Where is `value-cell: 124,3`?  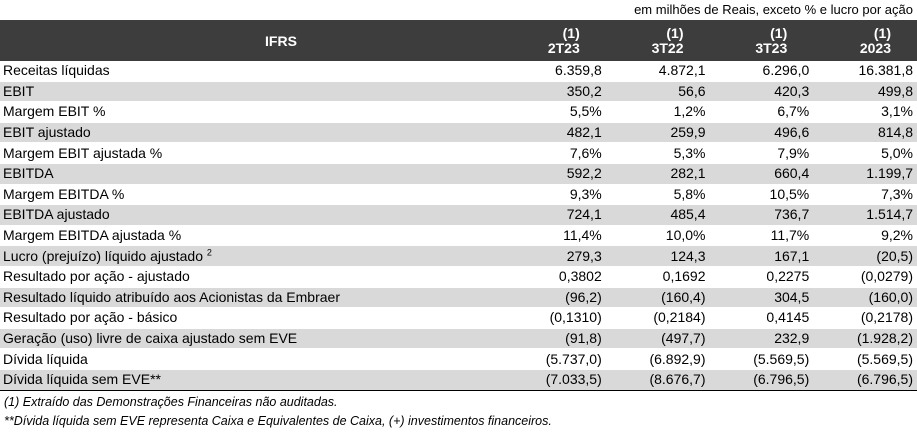 value-cell: 124,3 is located at coordinates (657, 256).